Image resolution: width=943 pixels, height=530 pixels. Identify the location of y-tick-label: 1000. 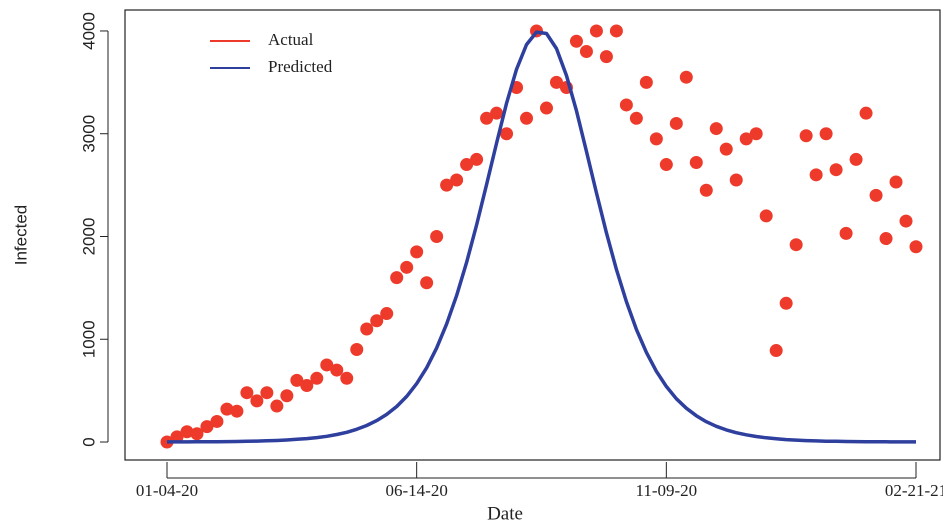
(88, 339).